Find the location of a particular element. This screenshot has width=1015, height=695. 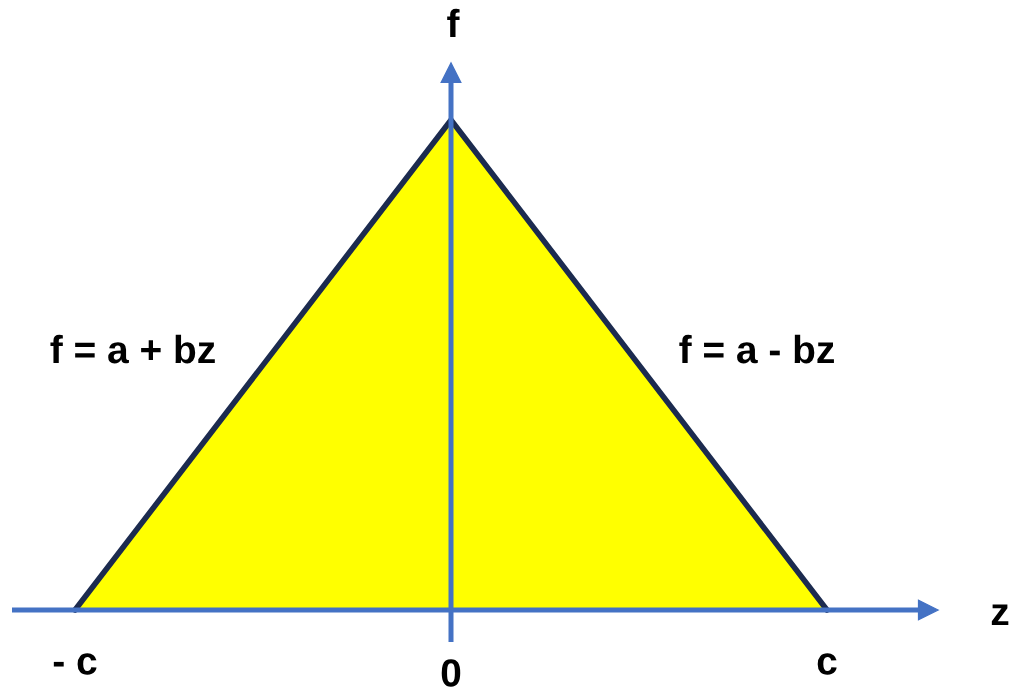

x-tick-label: c is located at coordinates (827, 664).